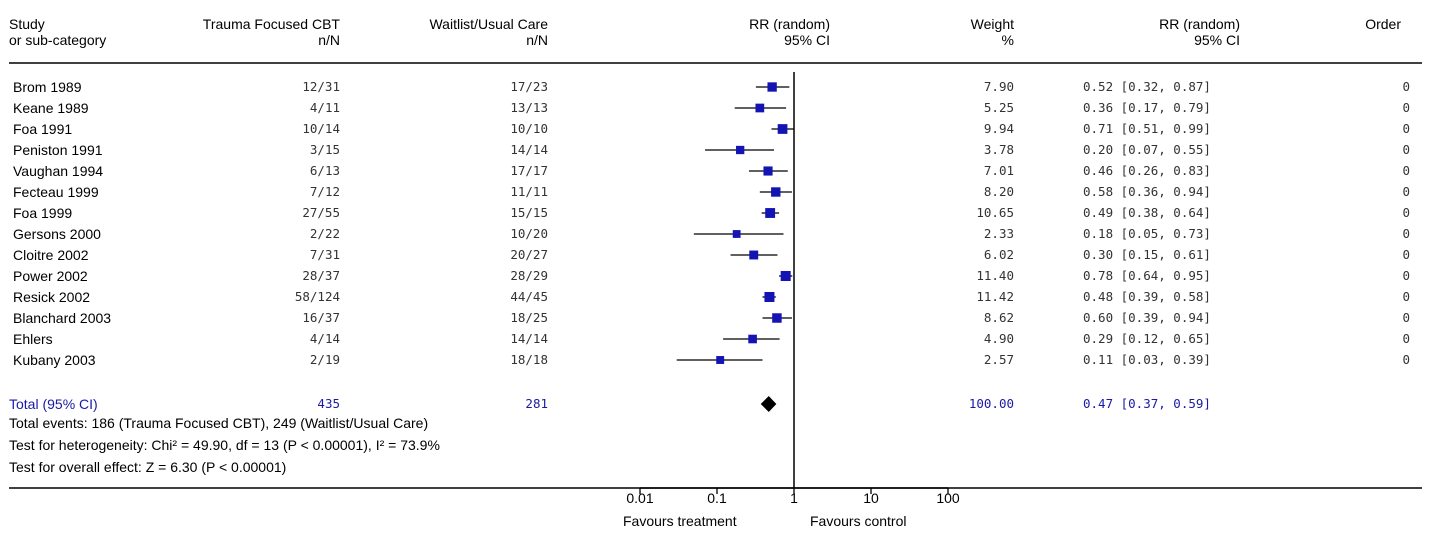 The width and height of the screenshot is (1437, 538). I want to click on rr-ci-text: 0.49 [0.38, 0.64], so click(1147, 212).